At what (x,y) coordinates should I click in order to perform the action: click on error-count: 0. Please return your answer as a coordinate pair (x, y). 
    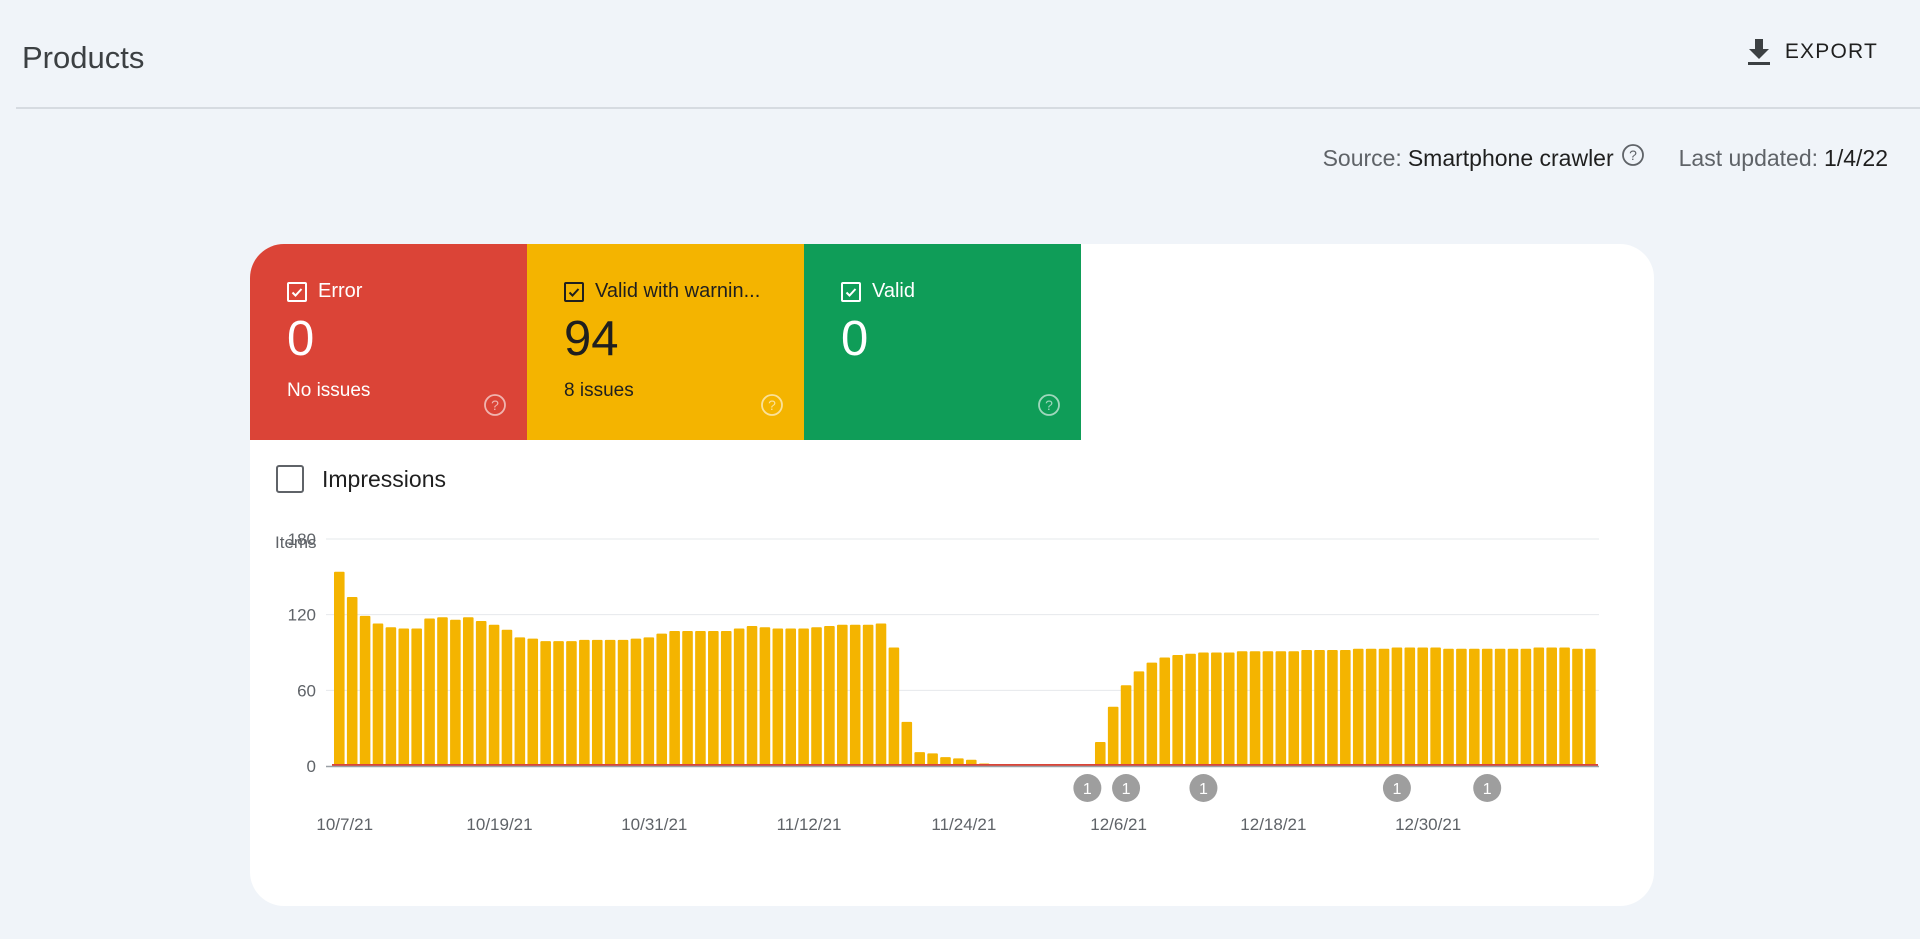
    Looking at the image, I should click on (301, 339).